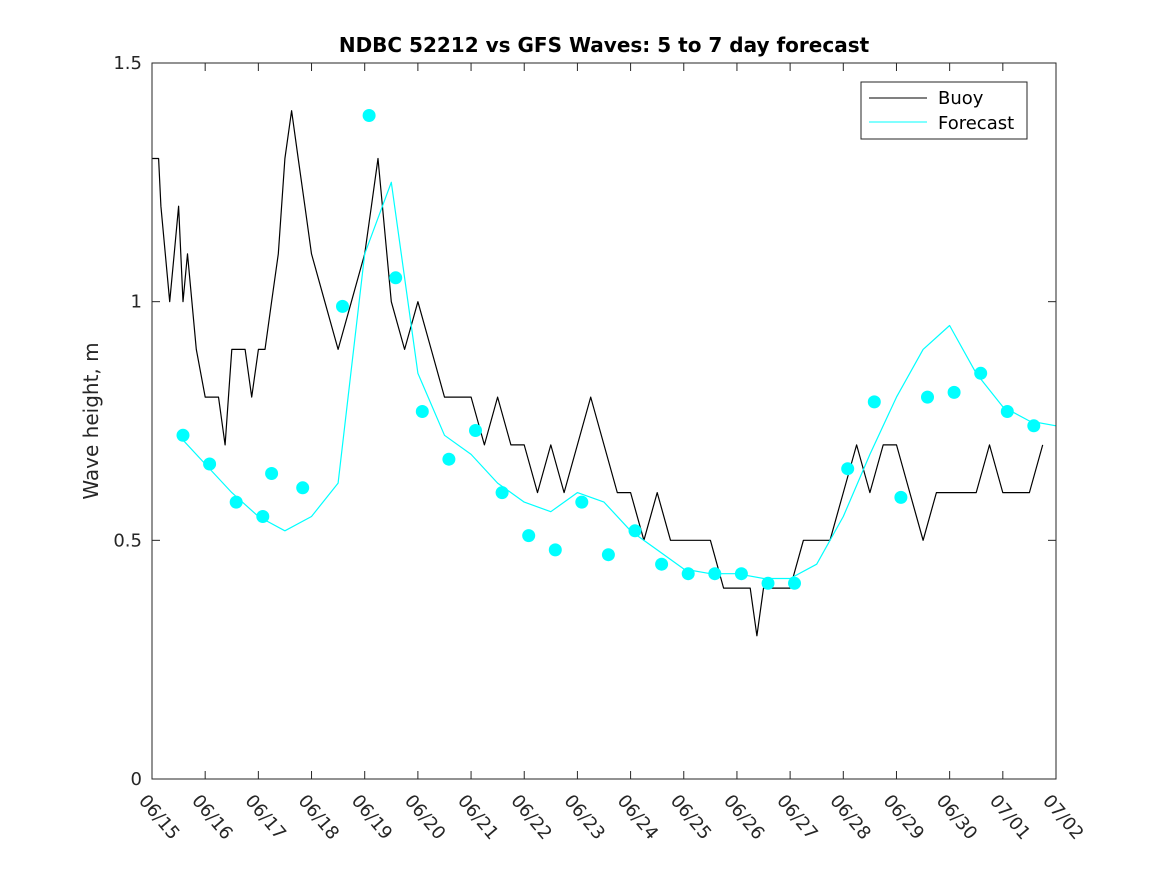 The width and height of the screenshot is (1167, 875). Describe the element at coordinates (91, 420) in the screenshot. I see `y-axis-label: Wave height, m` at that location.